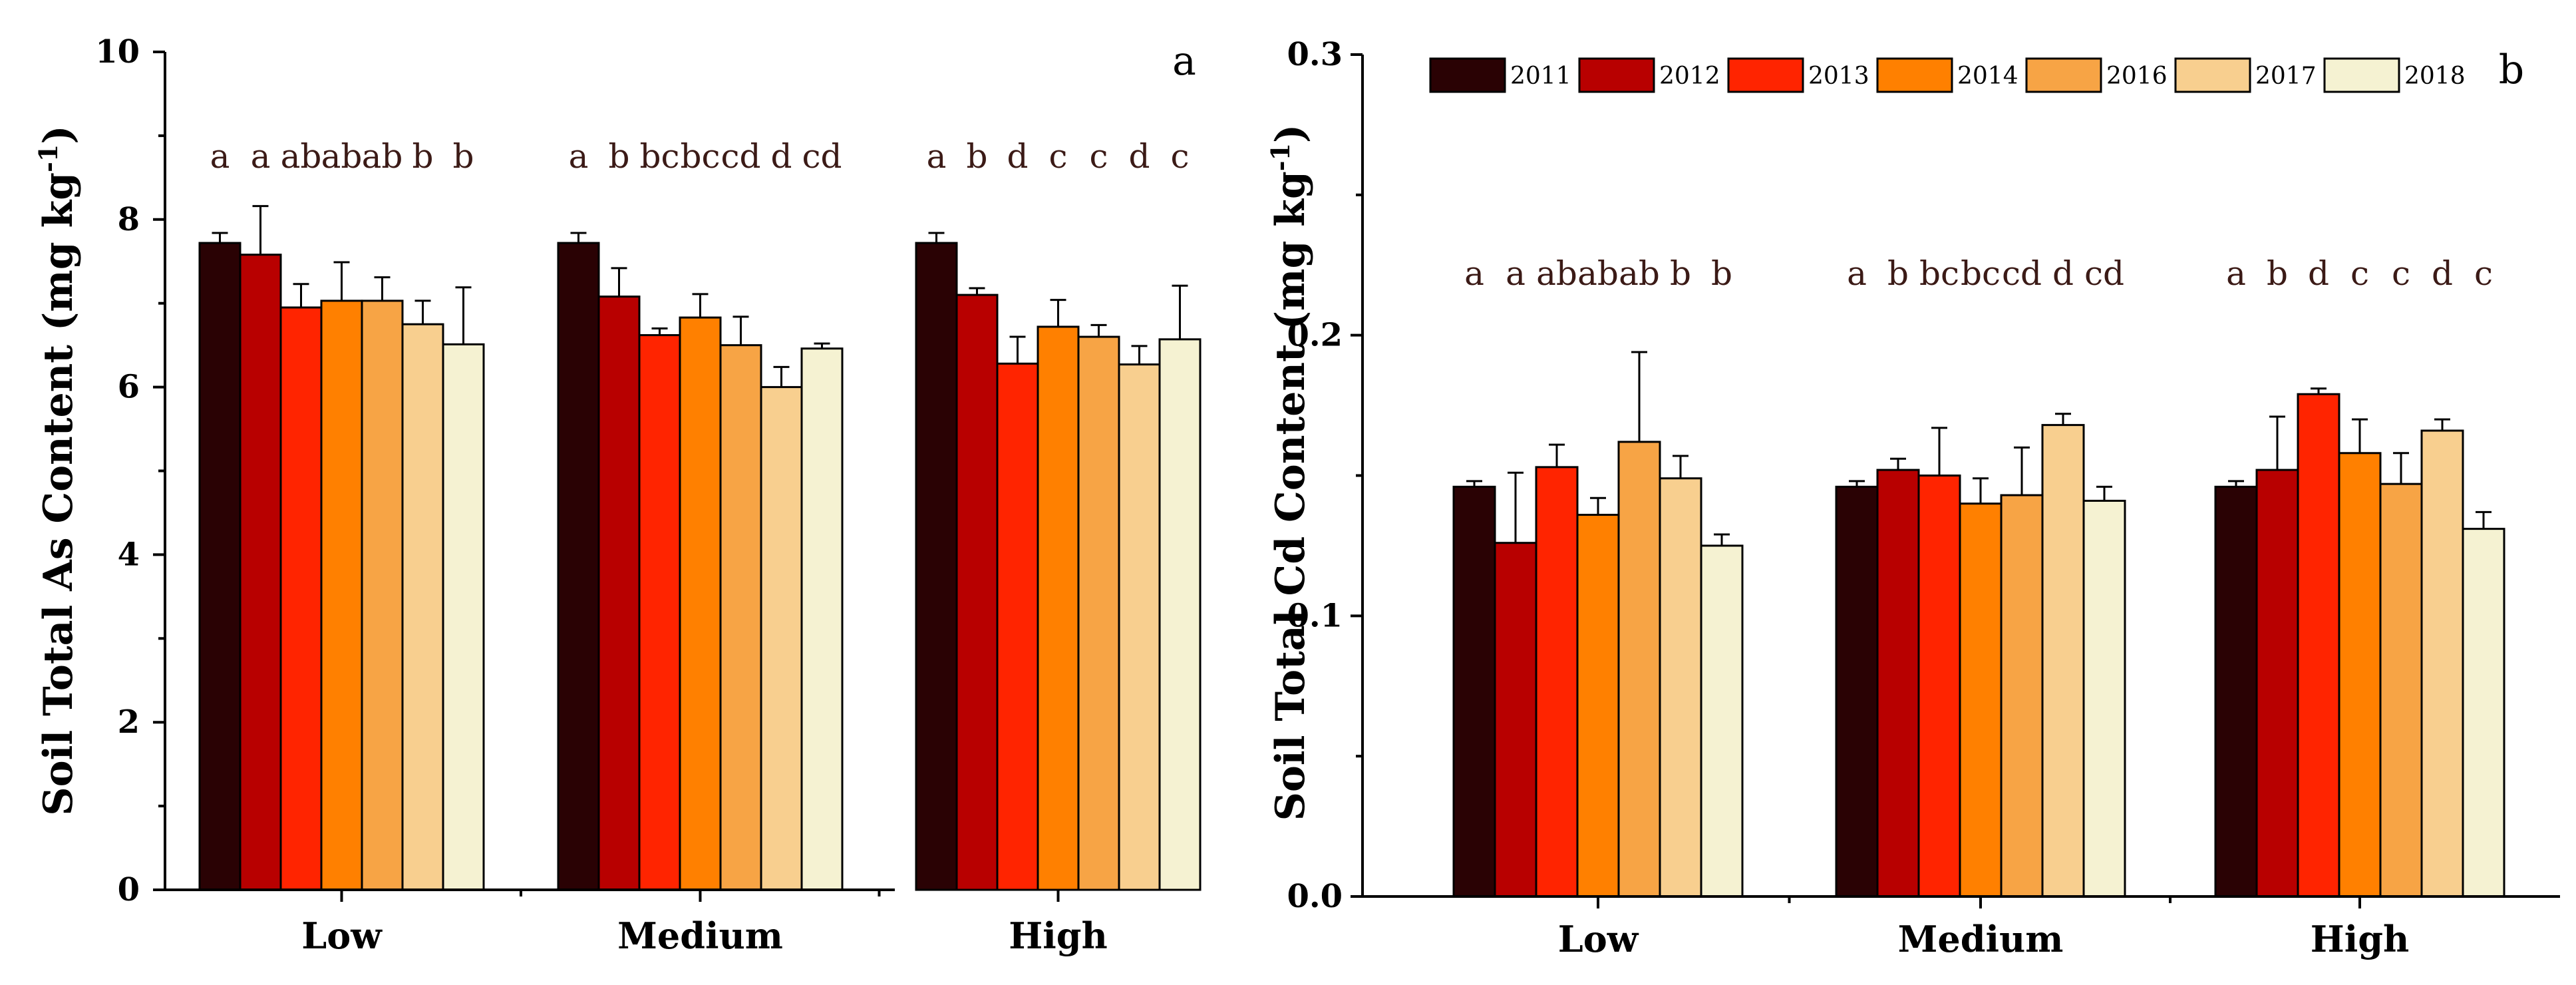  I want to click on significance-letters-b: a a ab ab ab b b a b bc bc cd d cd a b d c c d c, so click(1978, 274).